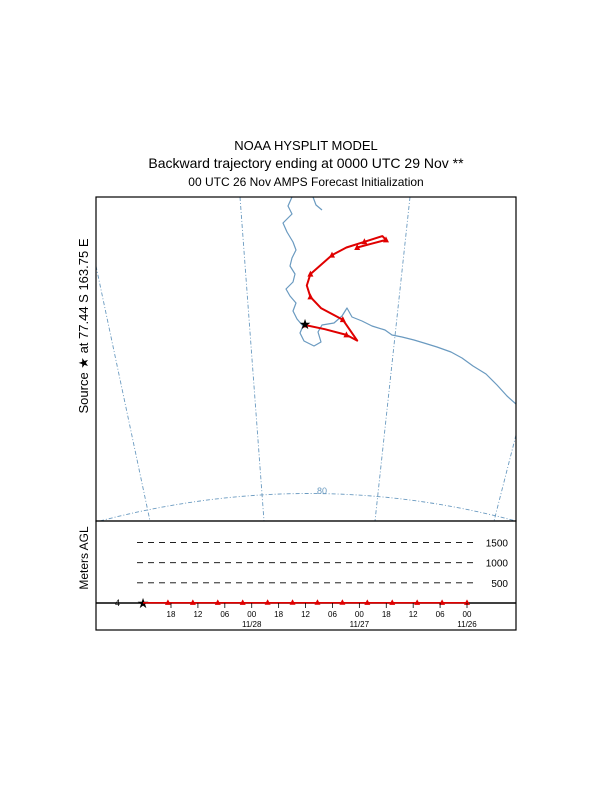 The height and width of the screenshot is (792, 612). What do you see at coordinates (252, 624) in the screenshot?
I see `date-label: 11/28` at bounding box center [252, 624].